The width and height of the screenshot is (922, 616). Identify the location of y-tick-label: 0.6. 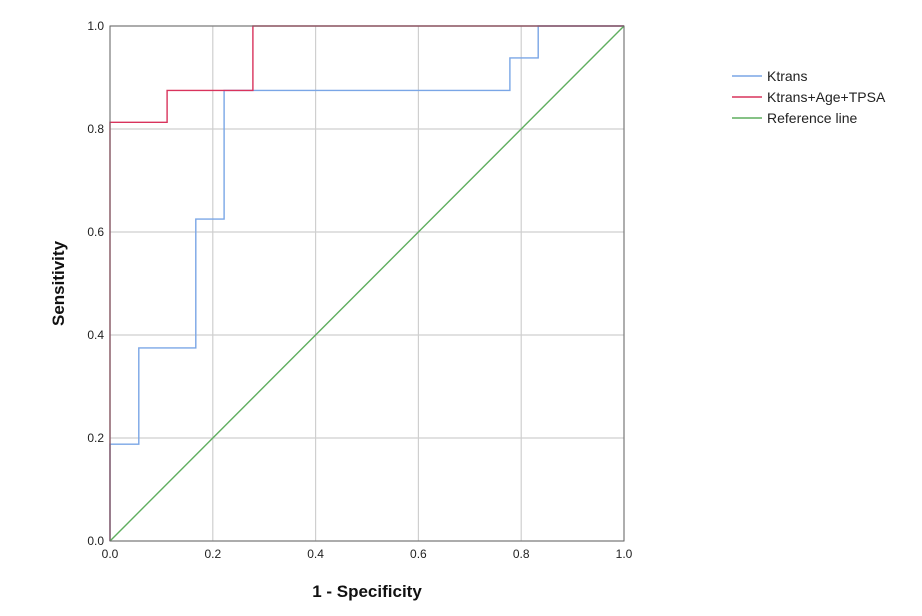
(95, 232).